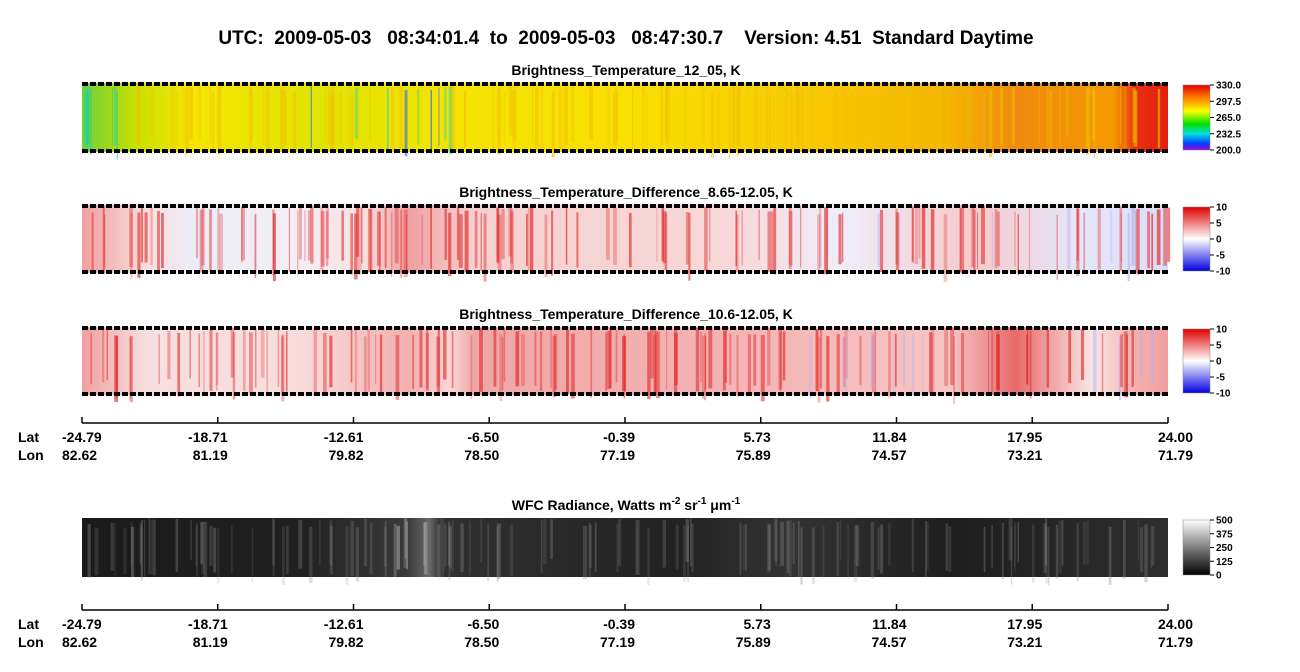 Image resolution: width=1300 pixels, height=672 pixels. Describe the element at coordinates (1175, 455) in the screenshot. I see `lon-label: 71.79` at that location.